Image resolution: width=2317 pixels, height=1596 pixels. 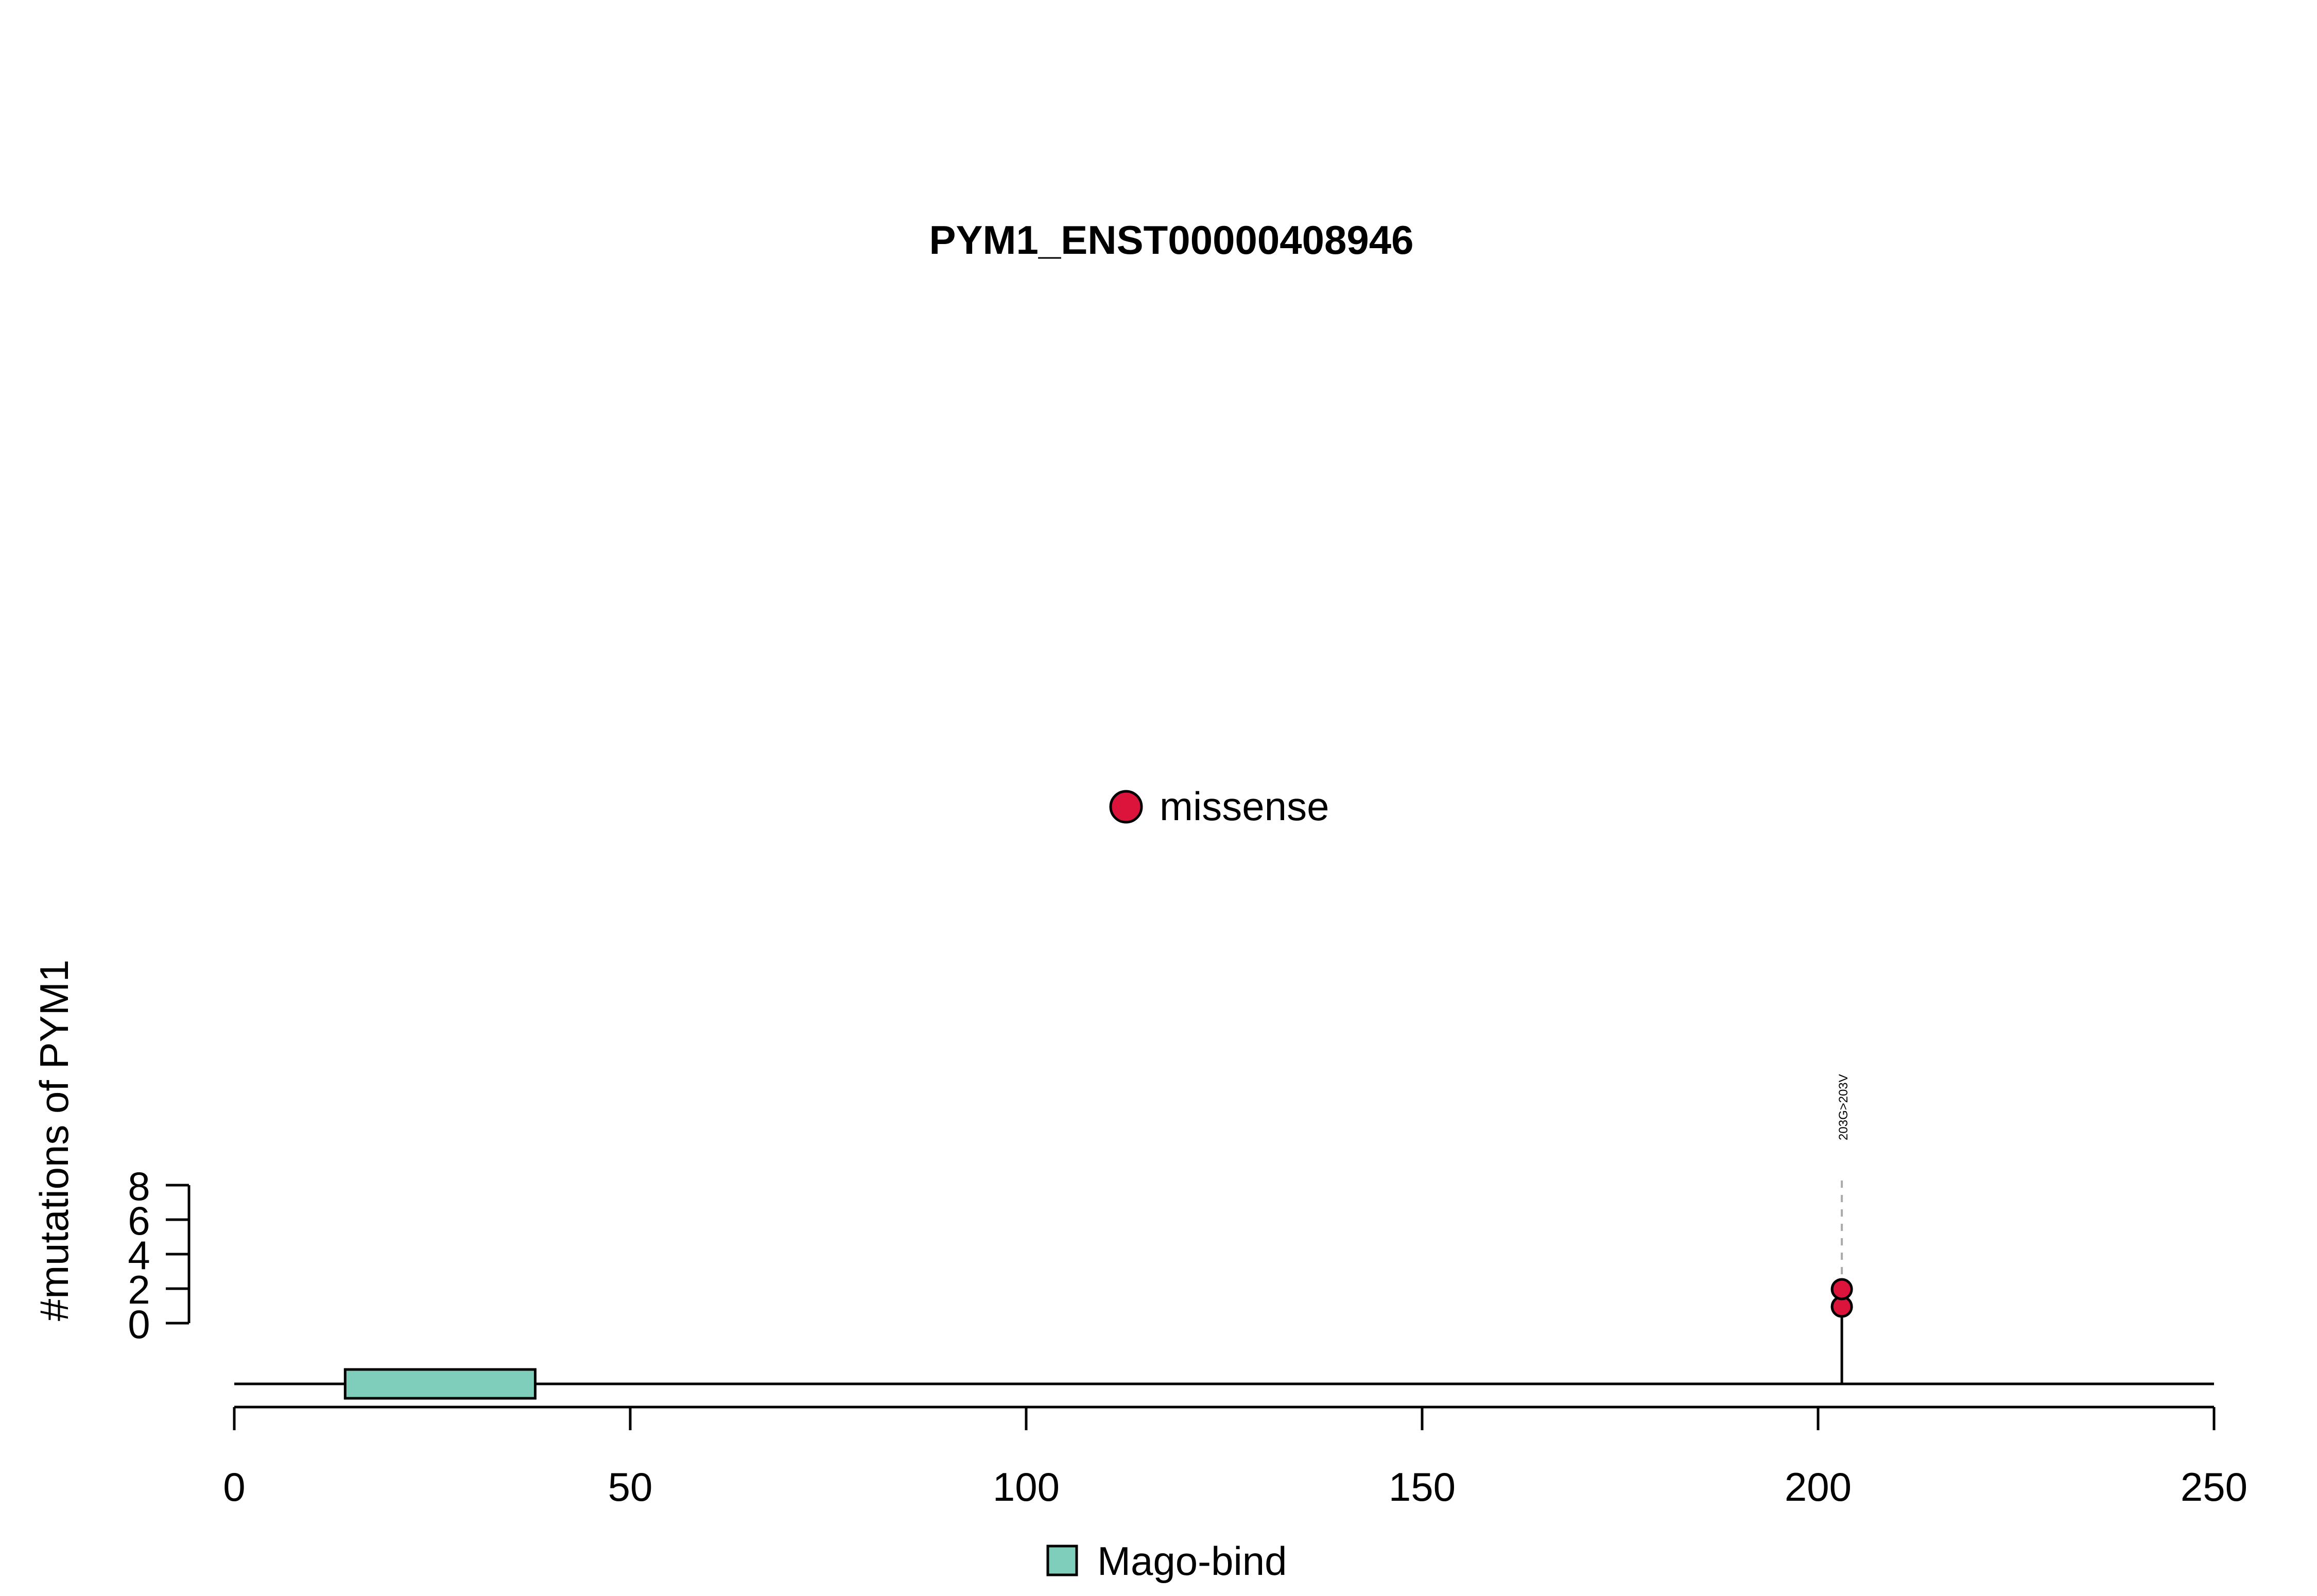 I want to click on missense-legend-label: missense, so click(x=1244, y=806).